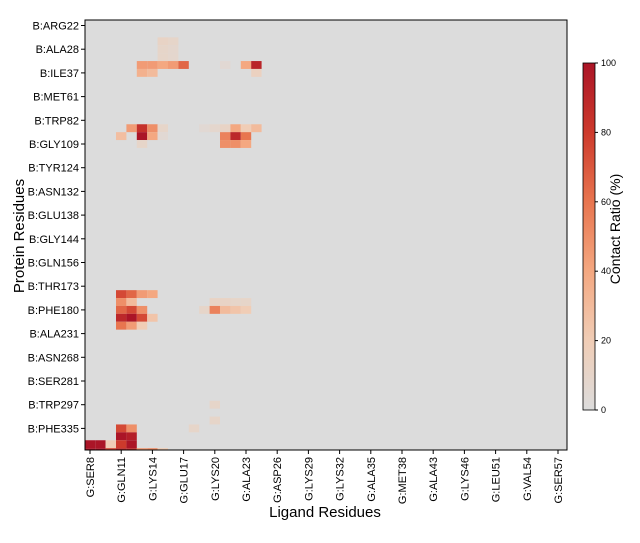 The width and height of the screenshot is (640, 543). What do you see at coordinates (59, 74) in the screenshot?
I see `y-tick-label: B:ILE37` at bounding box center [59, 74].